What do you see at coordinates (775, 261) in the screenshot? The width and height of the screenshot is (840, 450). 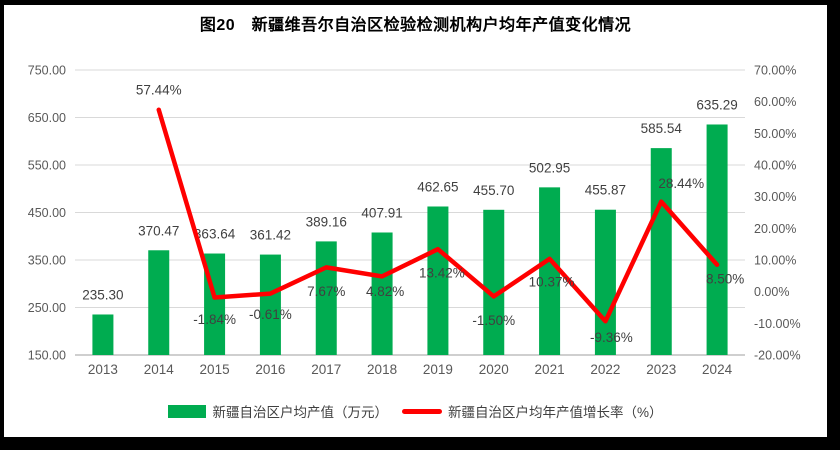 I see `right-axis-tick: 10.00%` at bounding box center [775, 261].